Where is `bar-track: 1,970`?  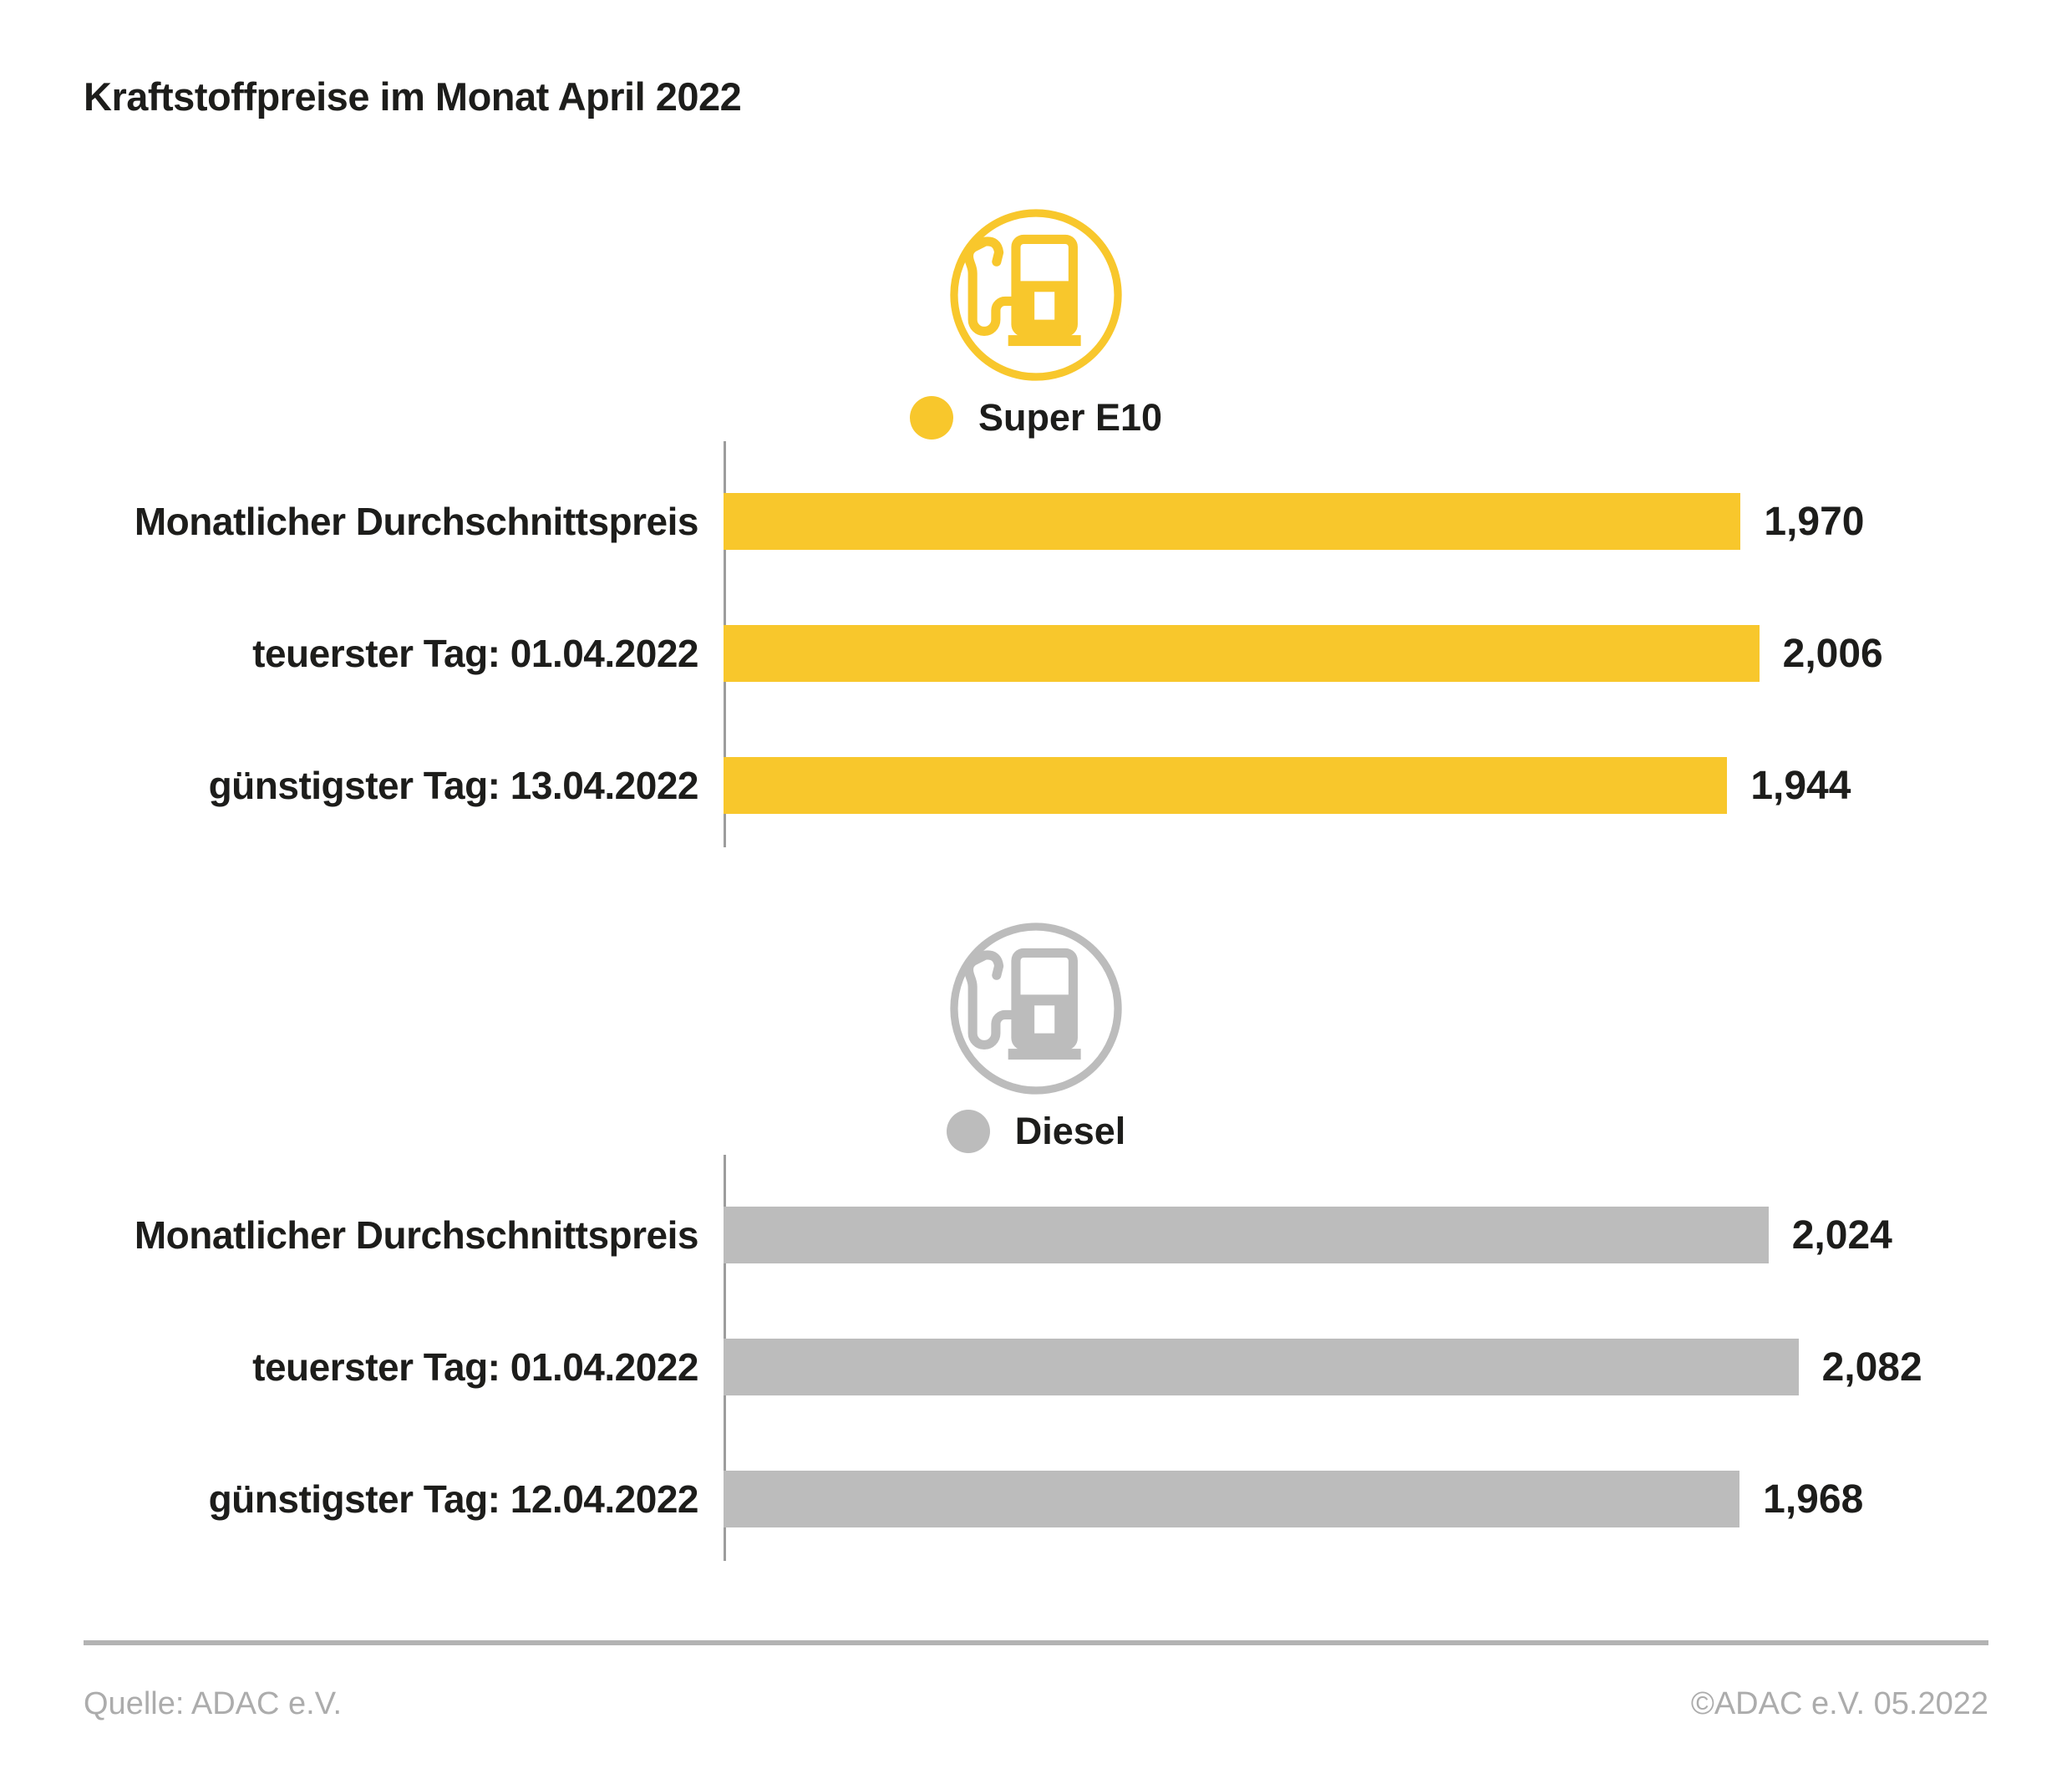 bar-track: 1,970 is located at coordinates (1356, 521).